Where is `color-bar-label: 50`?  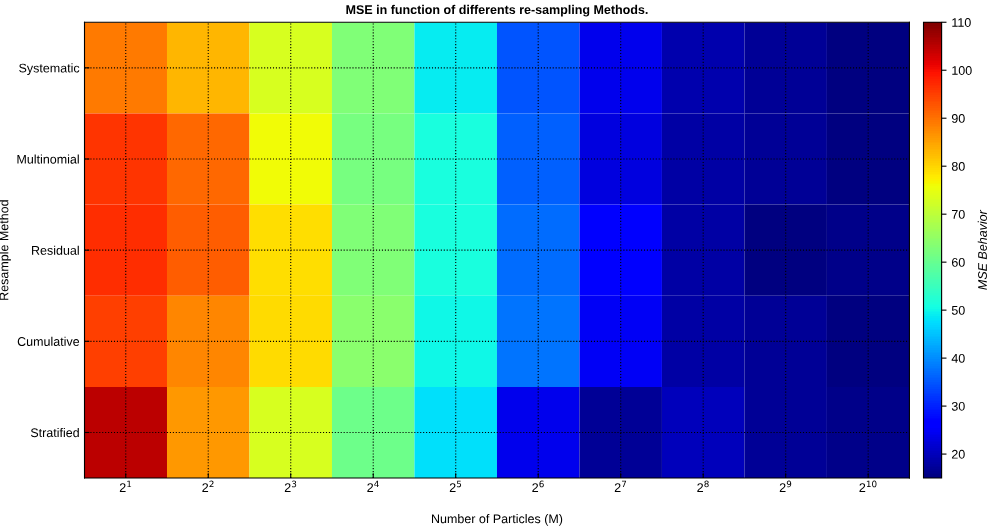
color-bar-label: 50 is located at coordinates (958, 310).